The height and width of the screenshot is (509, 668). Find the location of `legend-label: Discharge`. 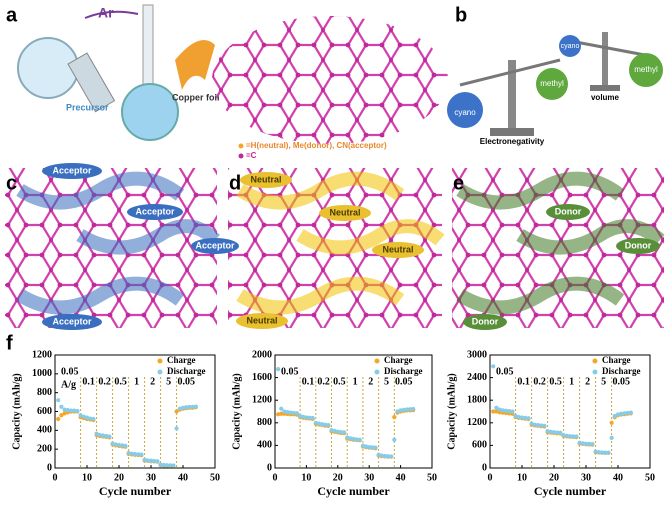

legend-label: Discharge is located at coordinates (403, 371).